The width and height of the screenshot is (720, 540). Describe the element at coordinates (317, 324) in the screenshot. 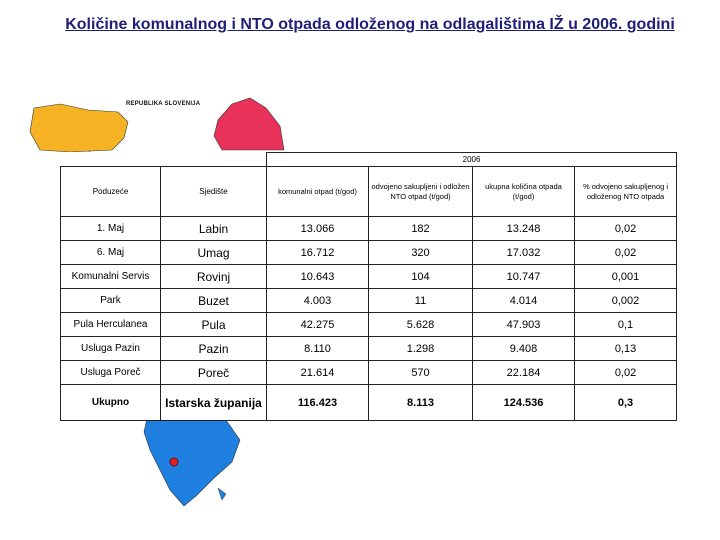

I see `cell-municipal: 42.275` at that location.